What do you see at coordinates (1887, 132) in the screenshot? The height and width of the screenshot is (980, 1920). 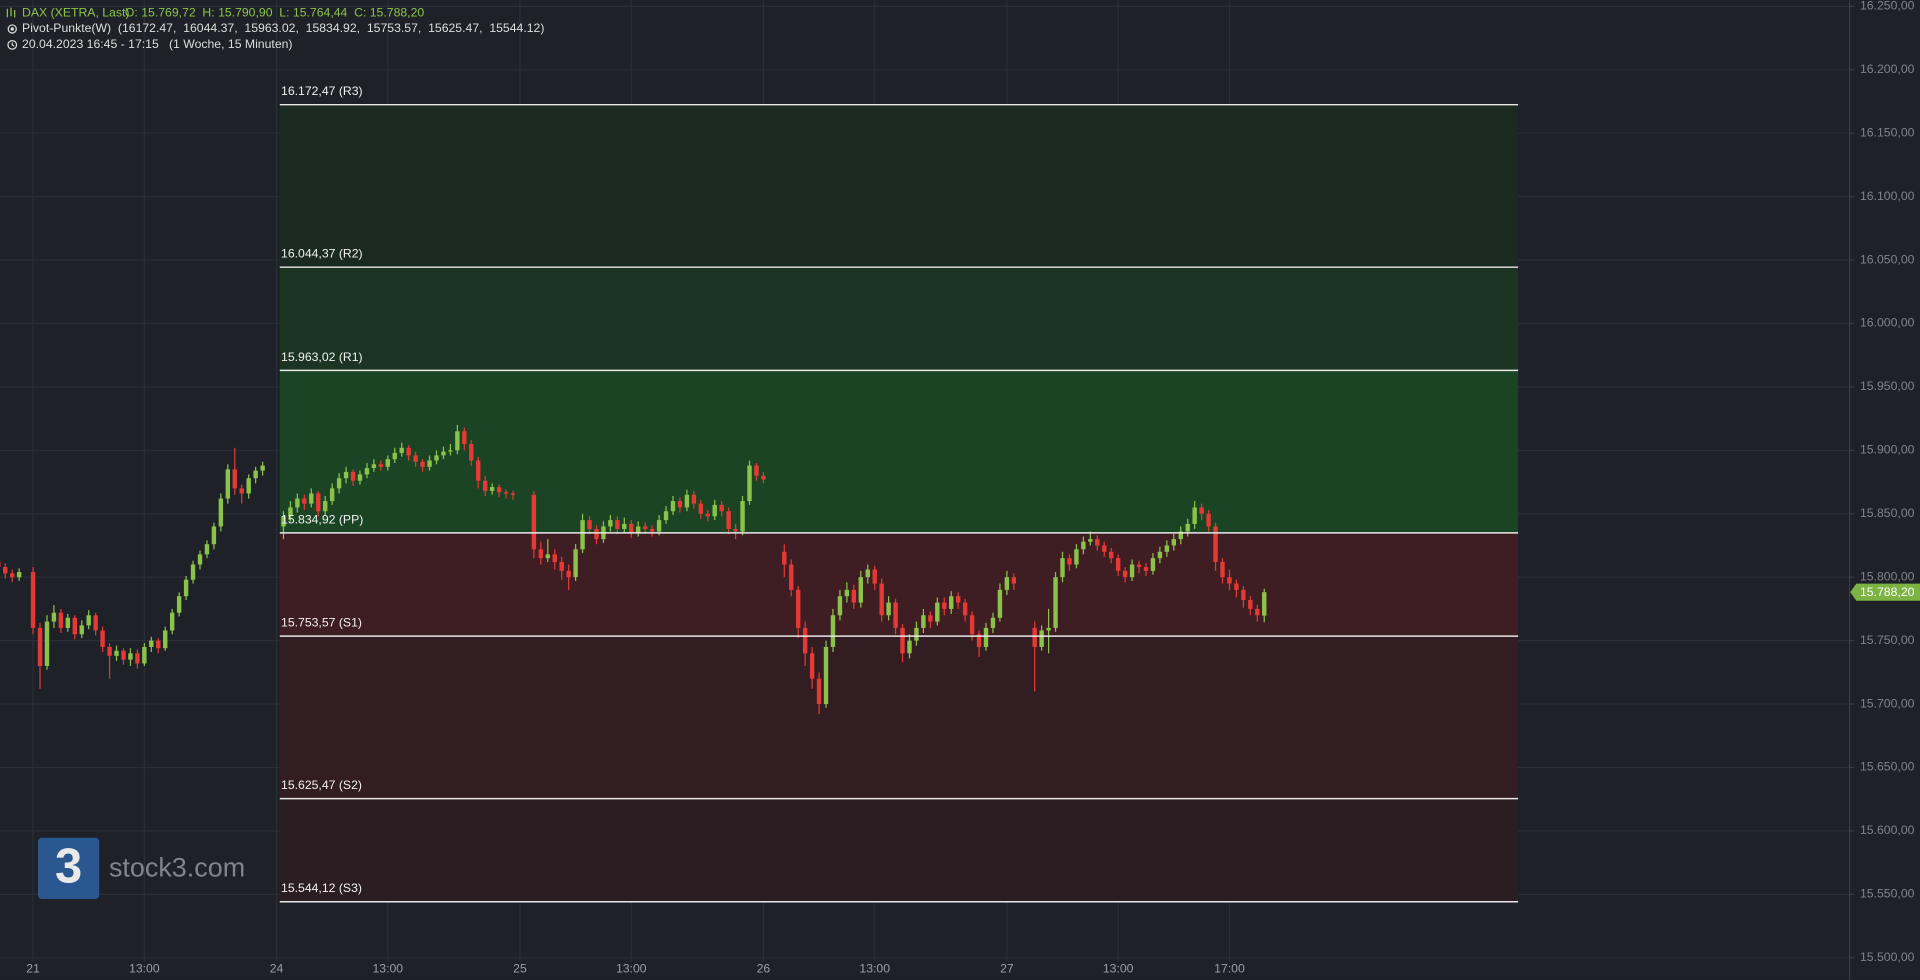 I see `y-tick-label: 16.150,00` at bounding box center [1887, 132].